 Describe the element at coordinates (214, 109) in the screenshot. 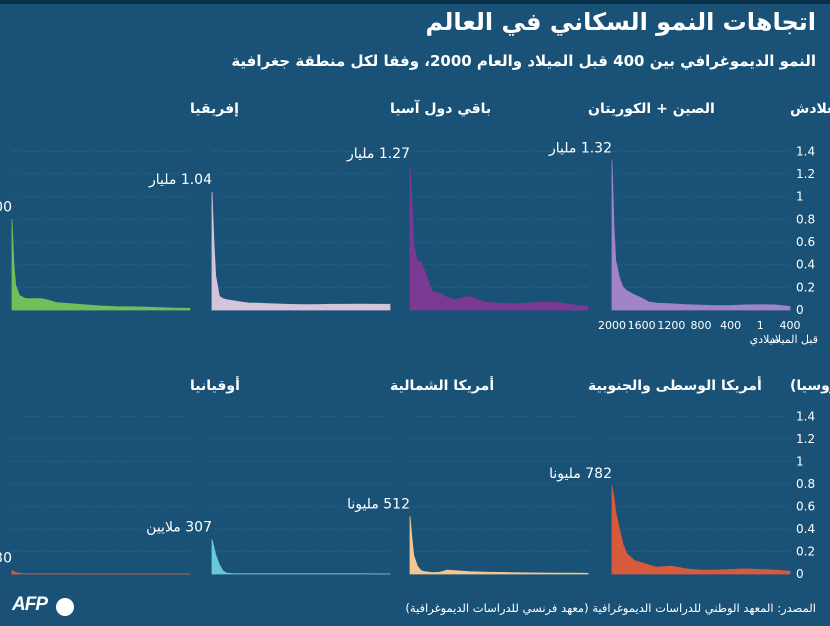

I see `panel-title: إفريقيا` at that location.